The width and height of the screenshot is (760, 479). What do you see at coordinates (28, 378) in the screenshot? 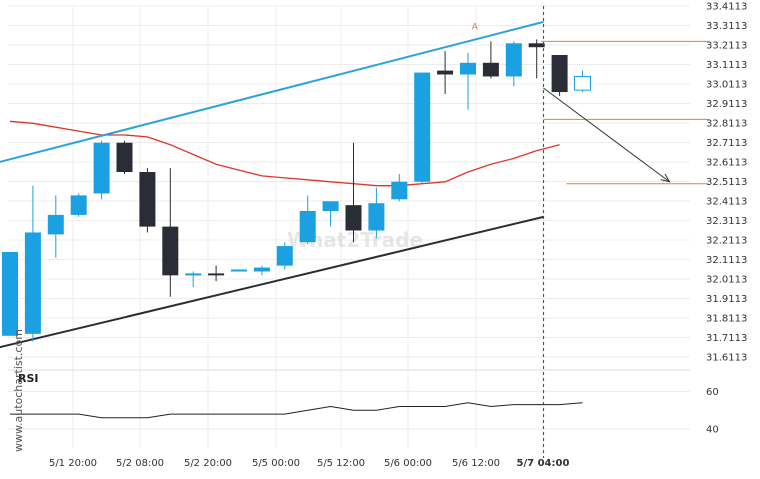
I see `rsi-label: RSI` at bounding box center [28, 378].